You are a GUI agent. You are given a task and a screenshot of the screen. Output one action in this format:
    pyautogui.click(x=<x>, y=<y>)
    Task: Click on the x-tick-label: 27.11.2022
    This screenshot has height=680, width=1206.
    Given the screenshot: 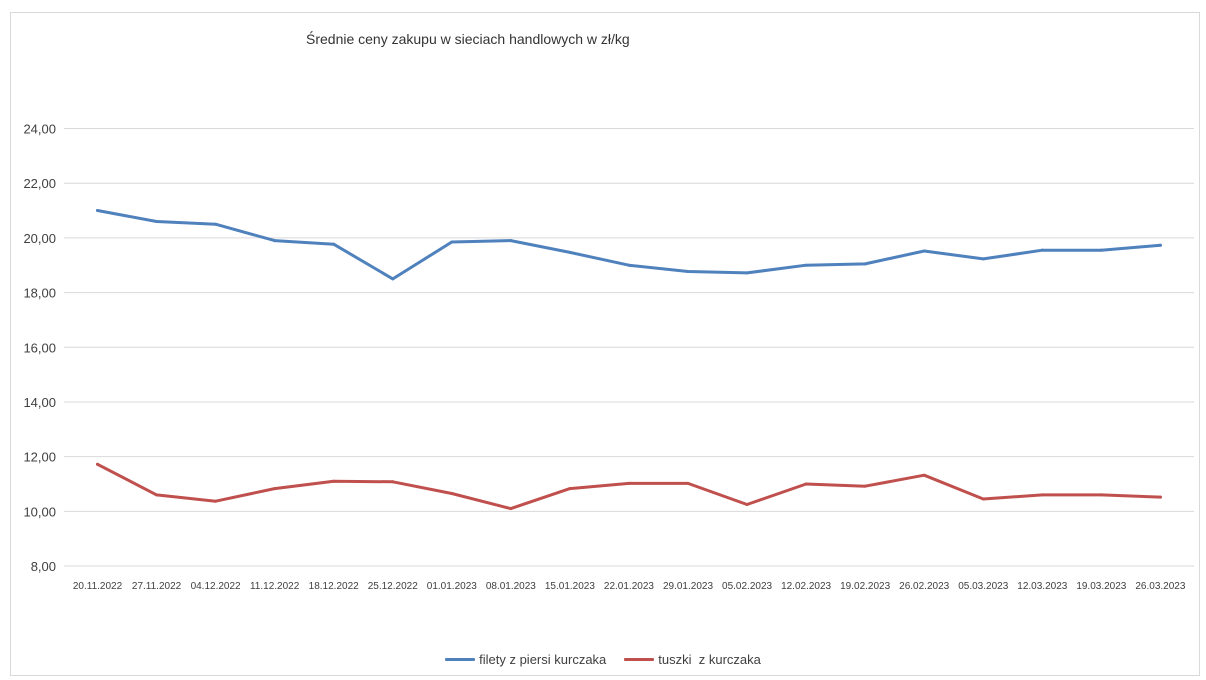 What is the action you would take?
    pyautogui.click(x=157, y=586)
    